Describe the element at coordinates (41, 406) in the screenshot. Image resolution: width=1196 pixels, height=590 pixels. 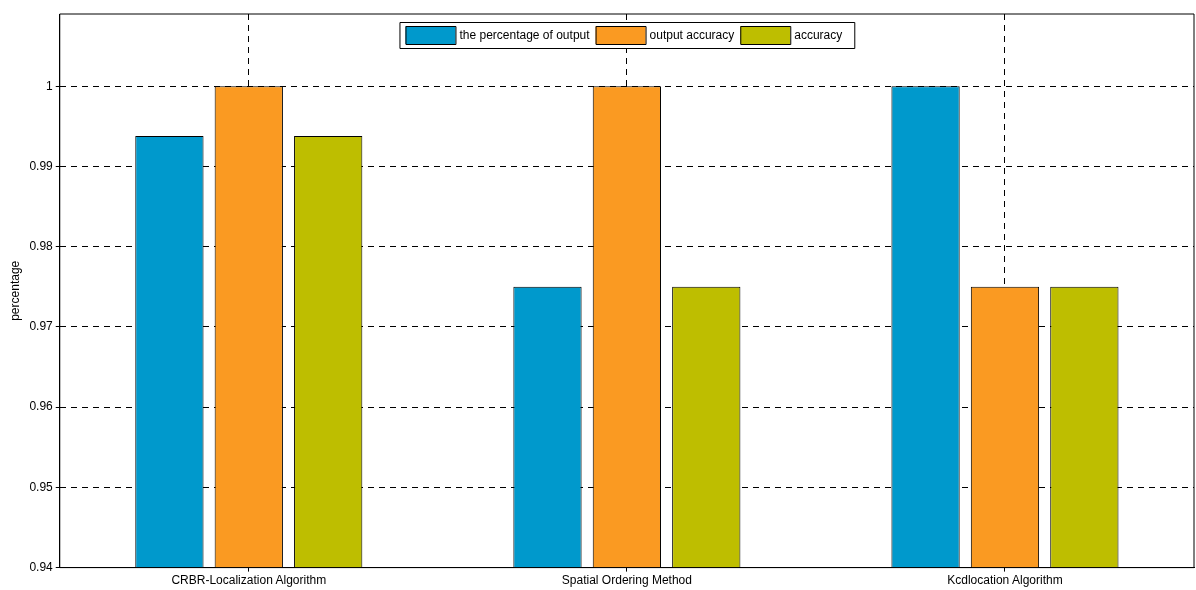
I see `y-tick-label: 0.96` at that location.